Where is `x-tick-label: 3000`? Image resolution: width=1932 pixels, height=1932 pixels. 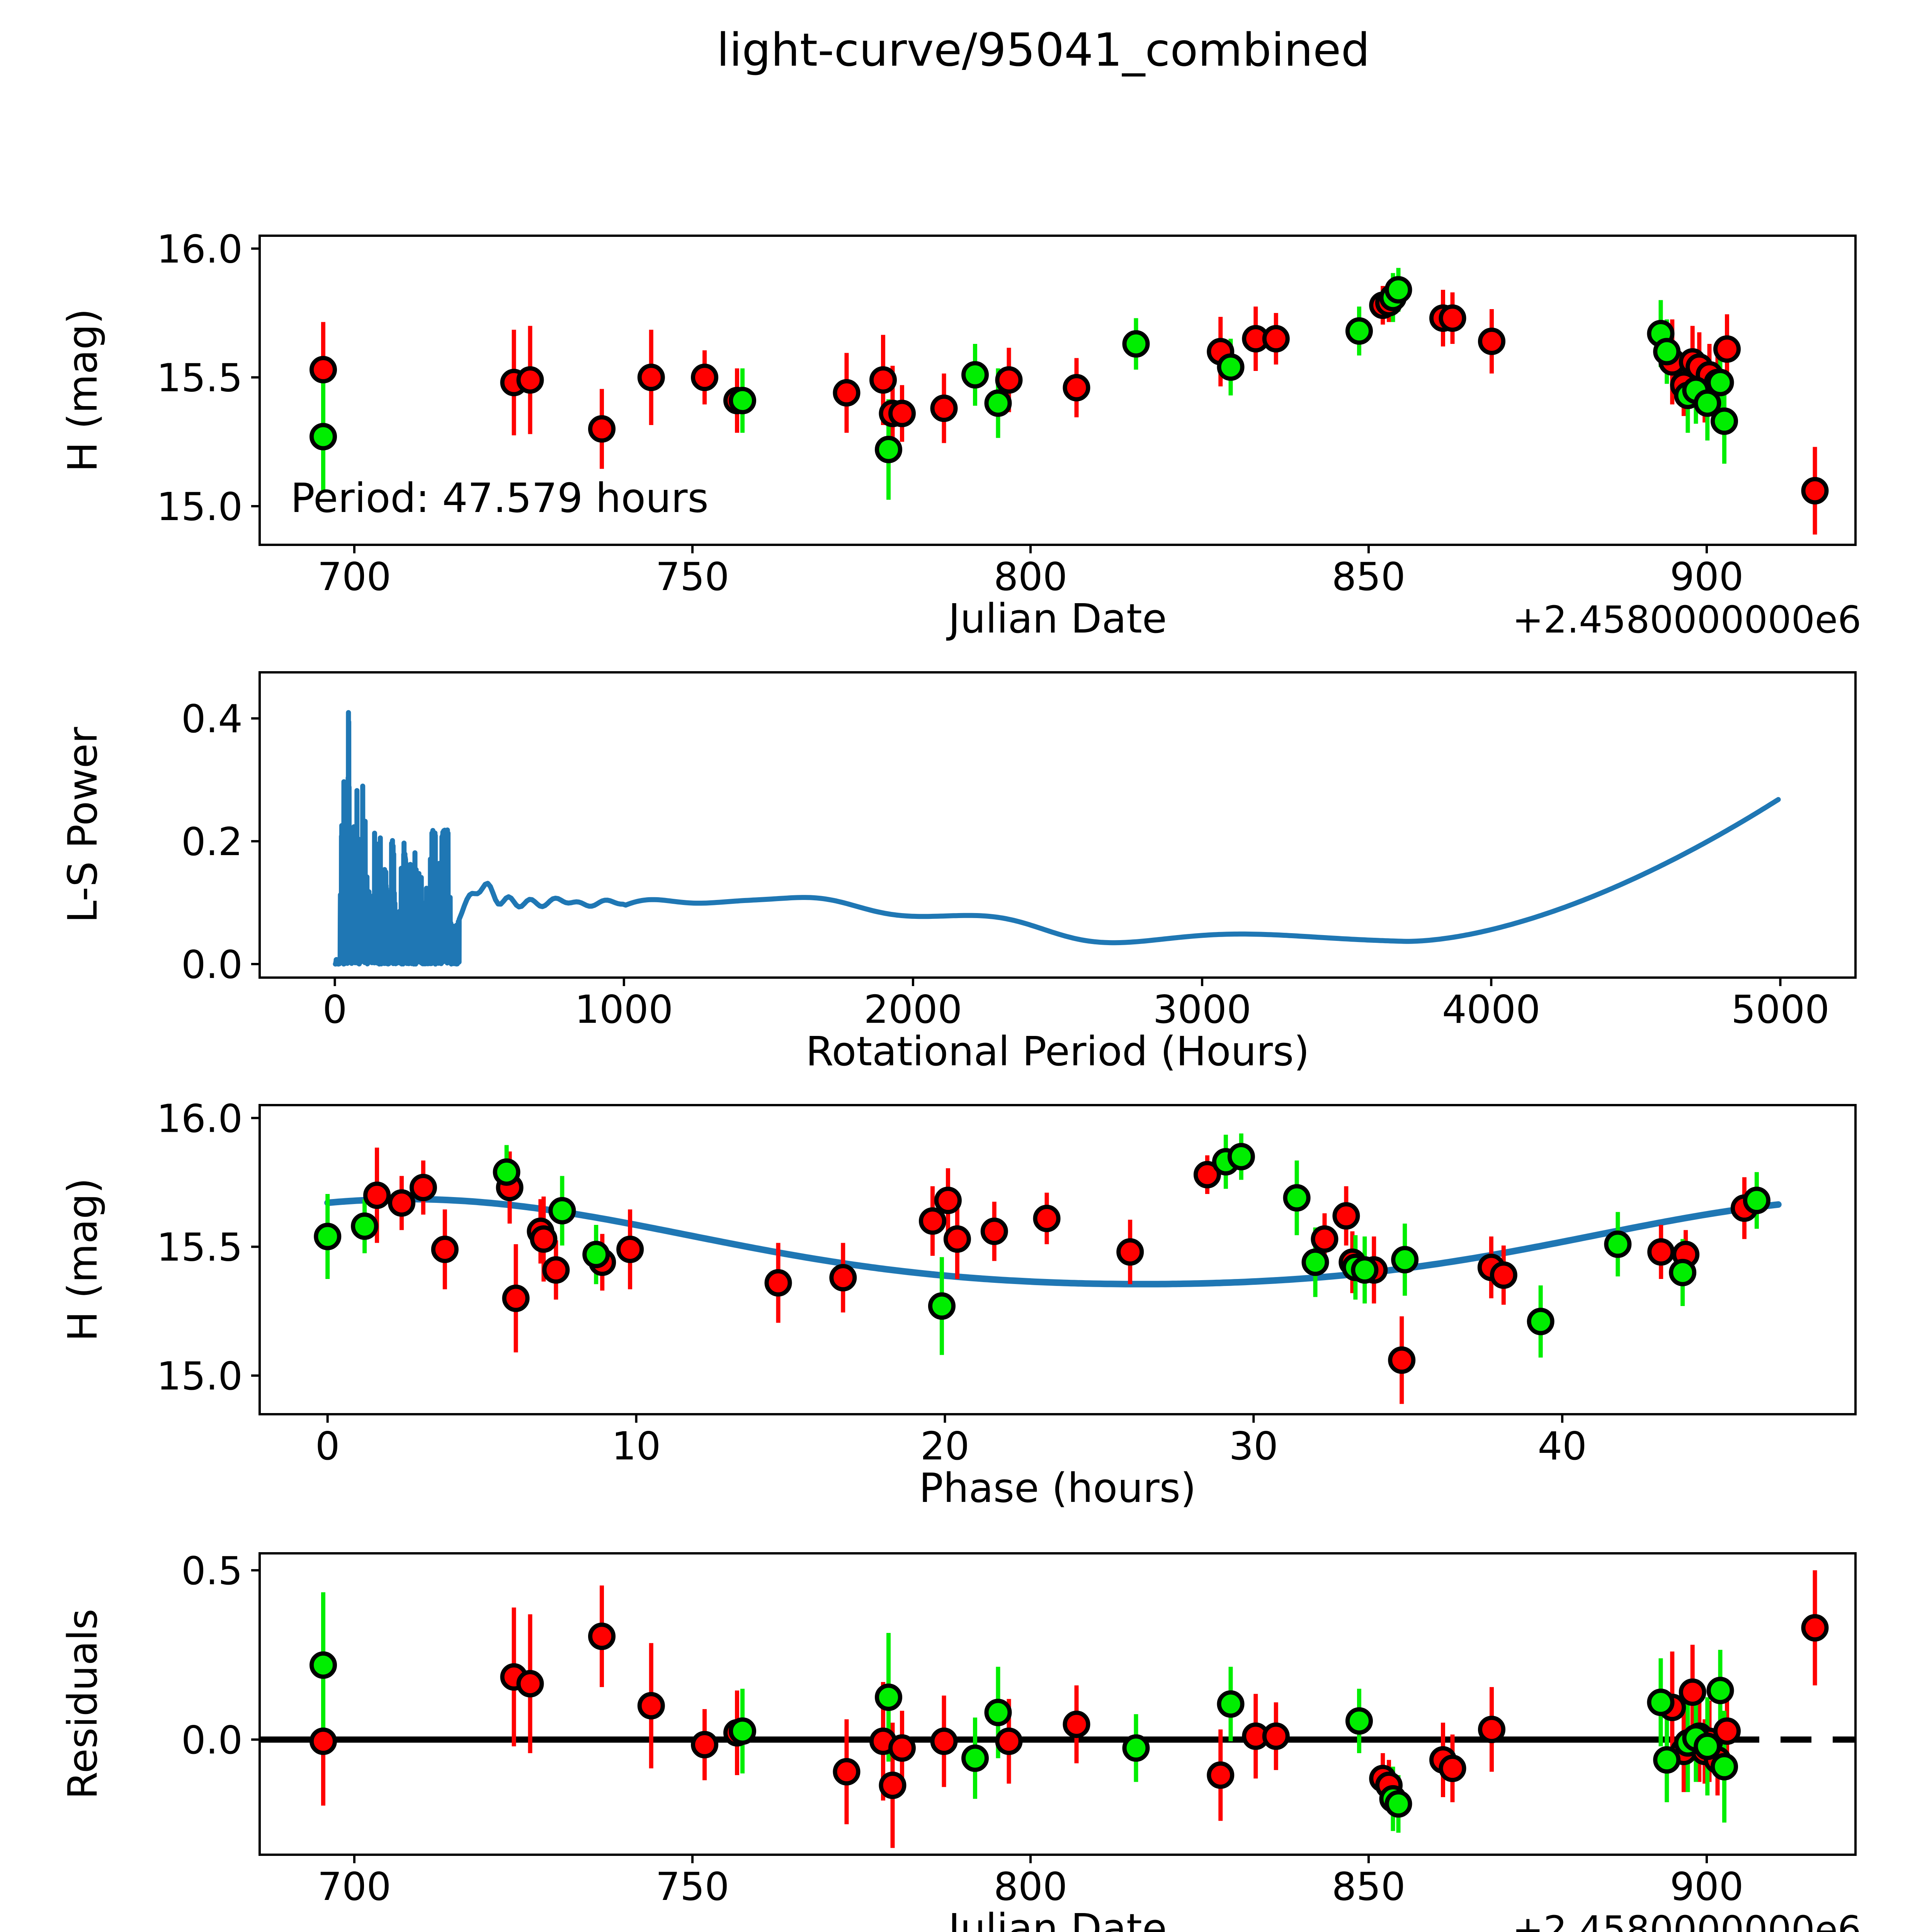 x-tick-label: 3000 is located at coordinates (1203, 1010).